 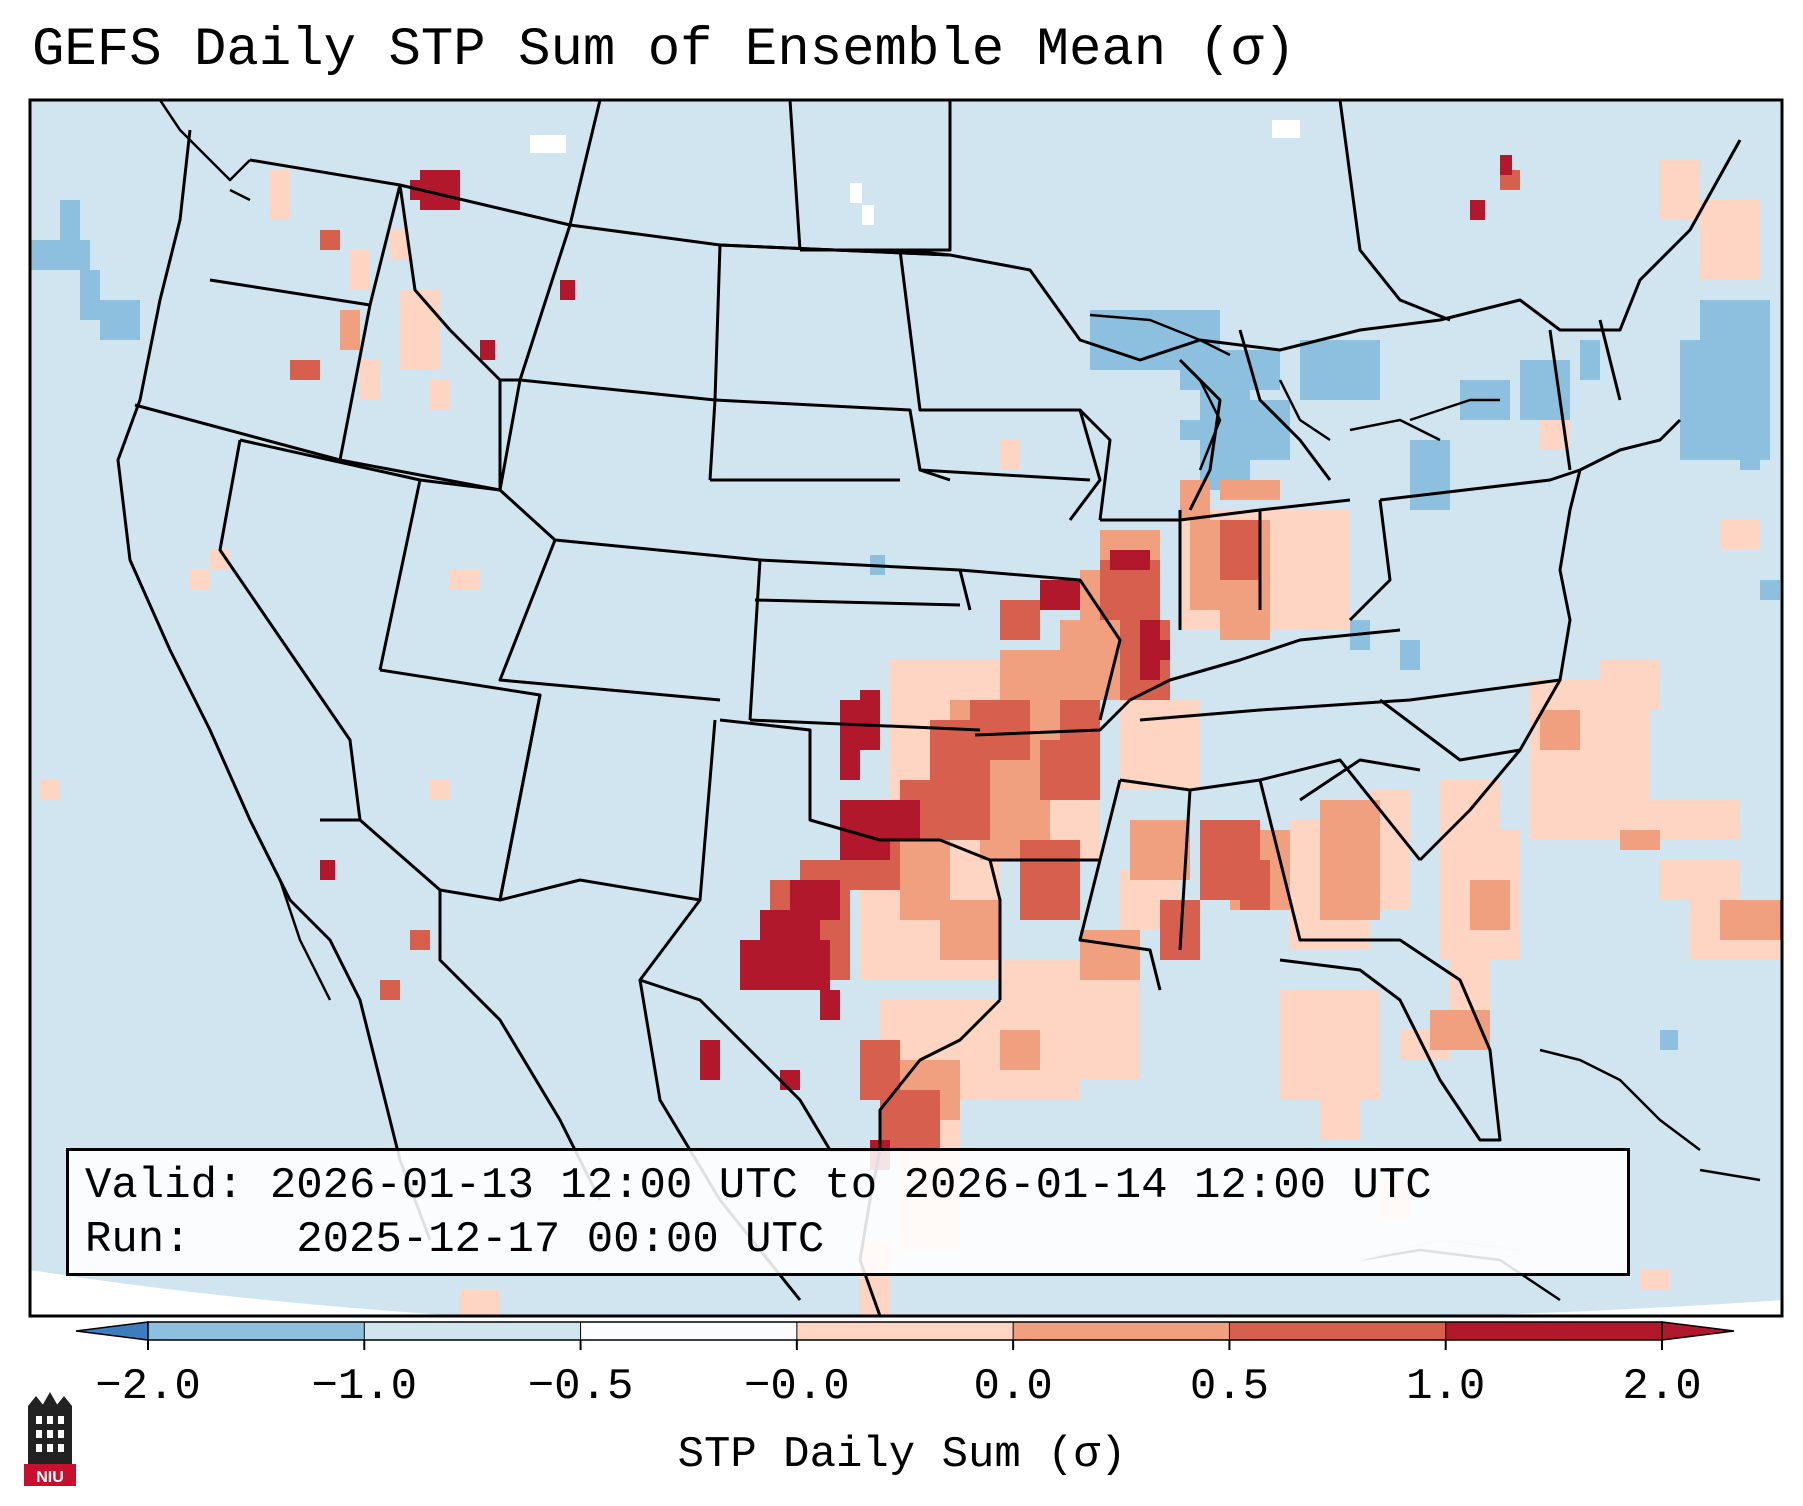 I want to click on colorbar-extend-high, so click(x=1698, y=1331).